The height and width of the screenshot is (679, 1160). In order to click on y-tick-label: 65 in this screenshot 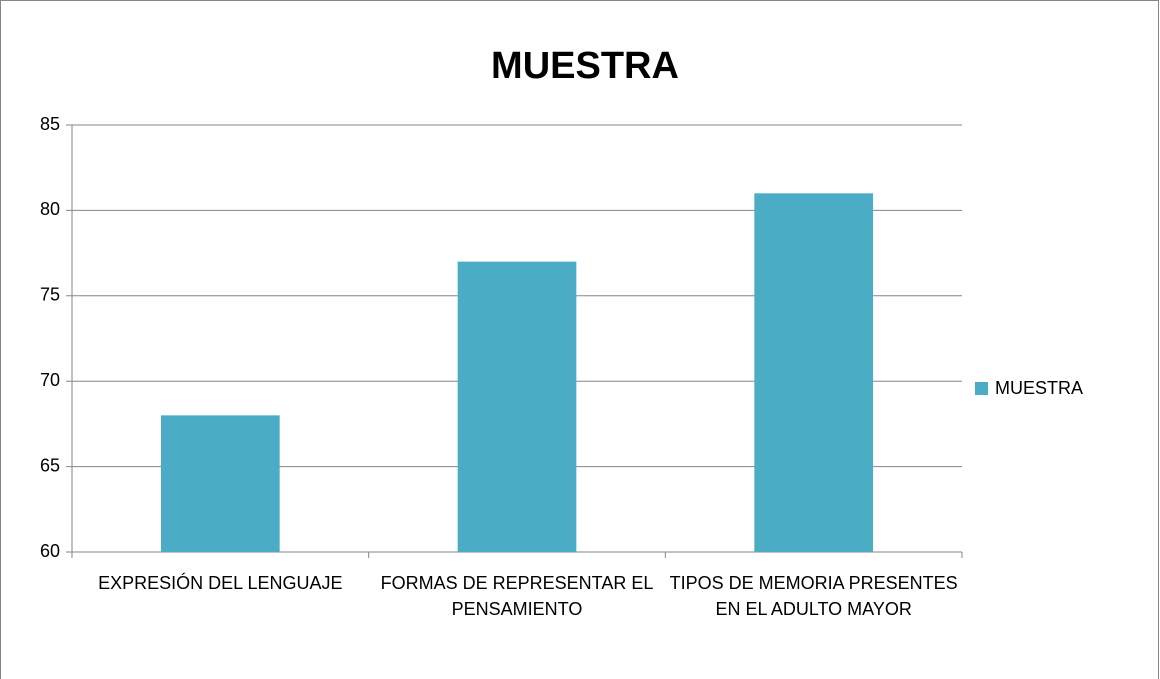, I will do `click(50, 465)`.